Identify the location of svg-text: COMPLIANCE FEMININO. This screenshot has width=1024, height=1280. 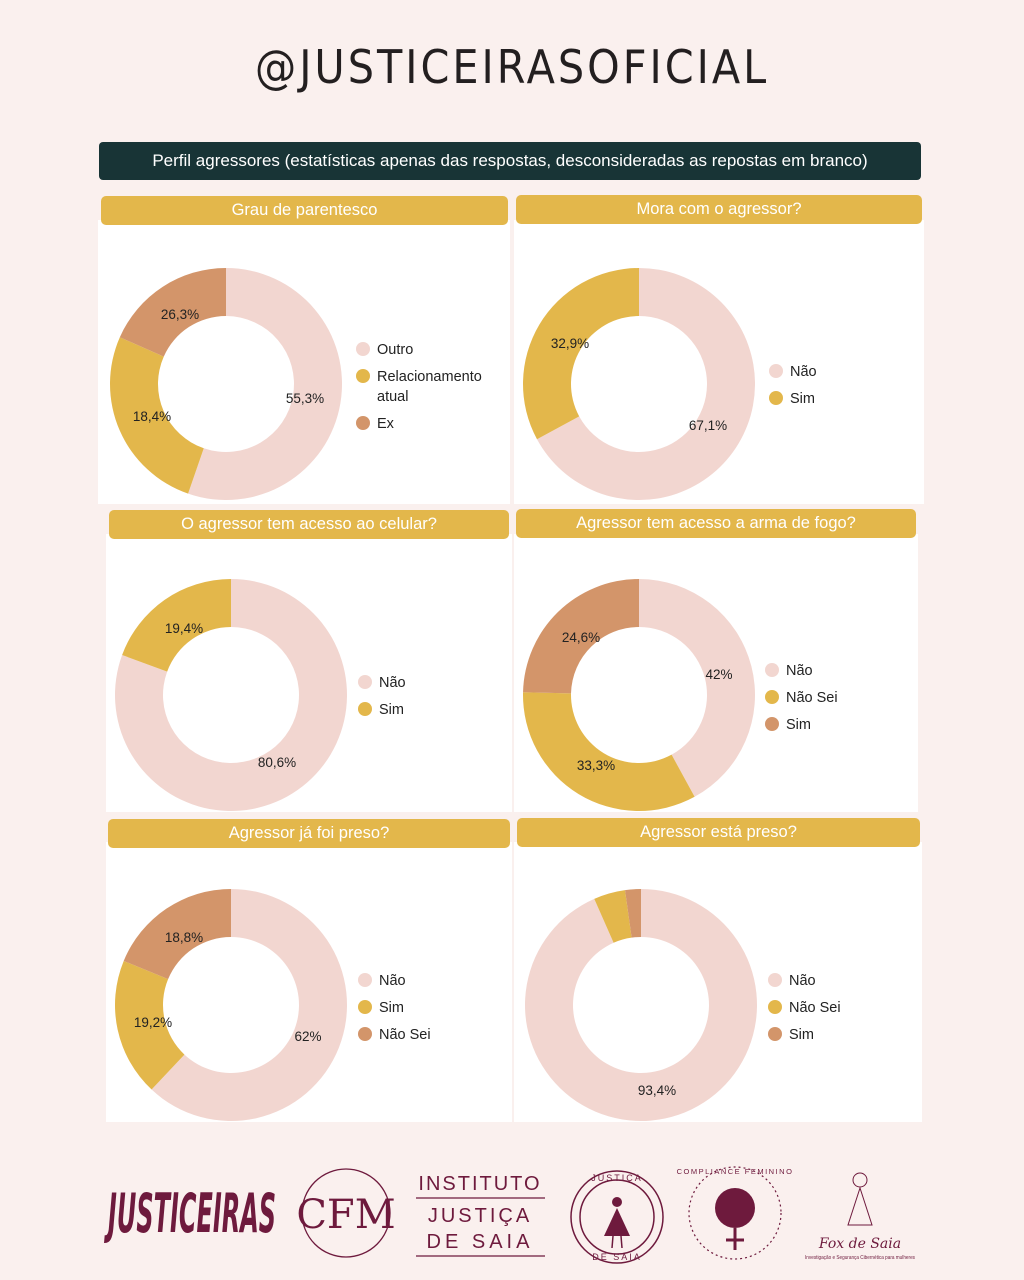
(735, 1171).